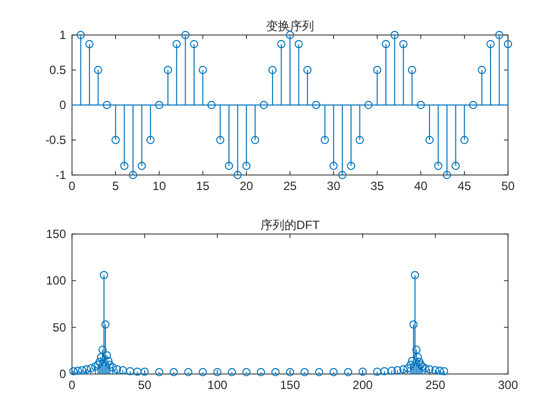 Image resolution: width=560 pixels, height=420 pixels. What do you see at coordinates (56, 234) in the screenshot?
I see `y-tick-label: 150` at bounding box center [56, 234].